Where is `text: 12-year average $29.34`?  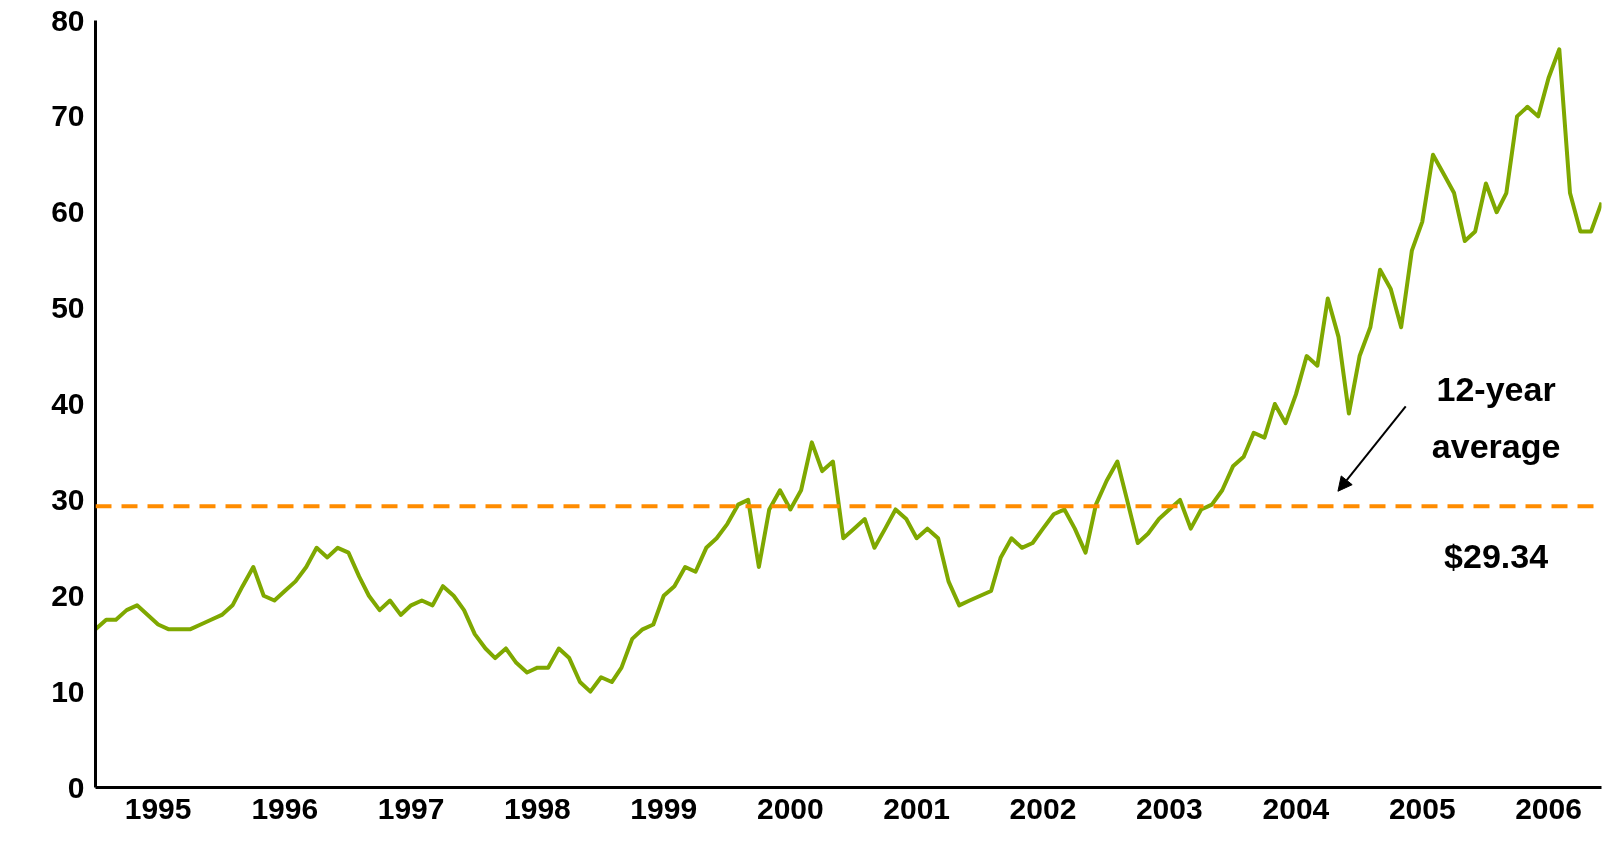 text: 12-year average $29.34 is located at coordinates (1496, 473).